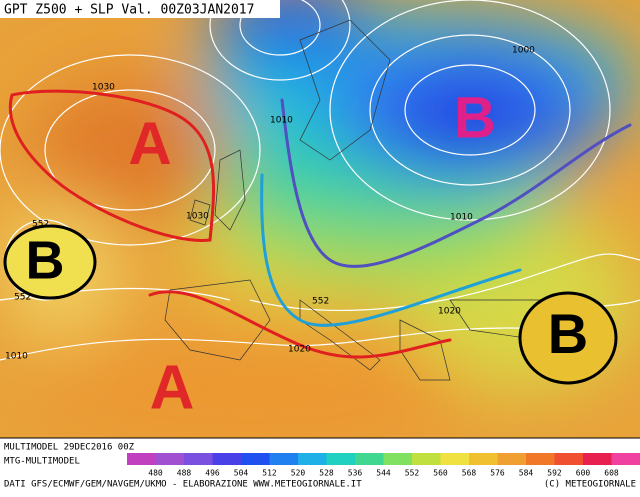  Describe the element at coordinates (526, 473) in the screenshot. I see `legend-tick-label: 584` at that location.